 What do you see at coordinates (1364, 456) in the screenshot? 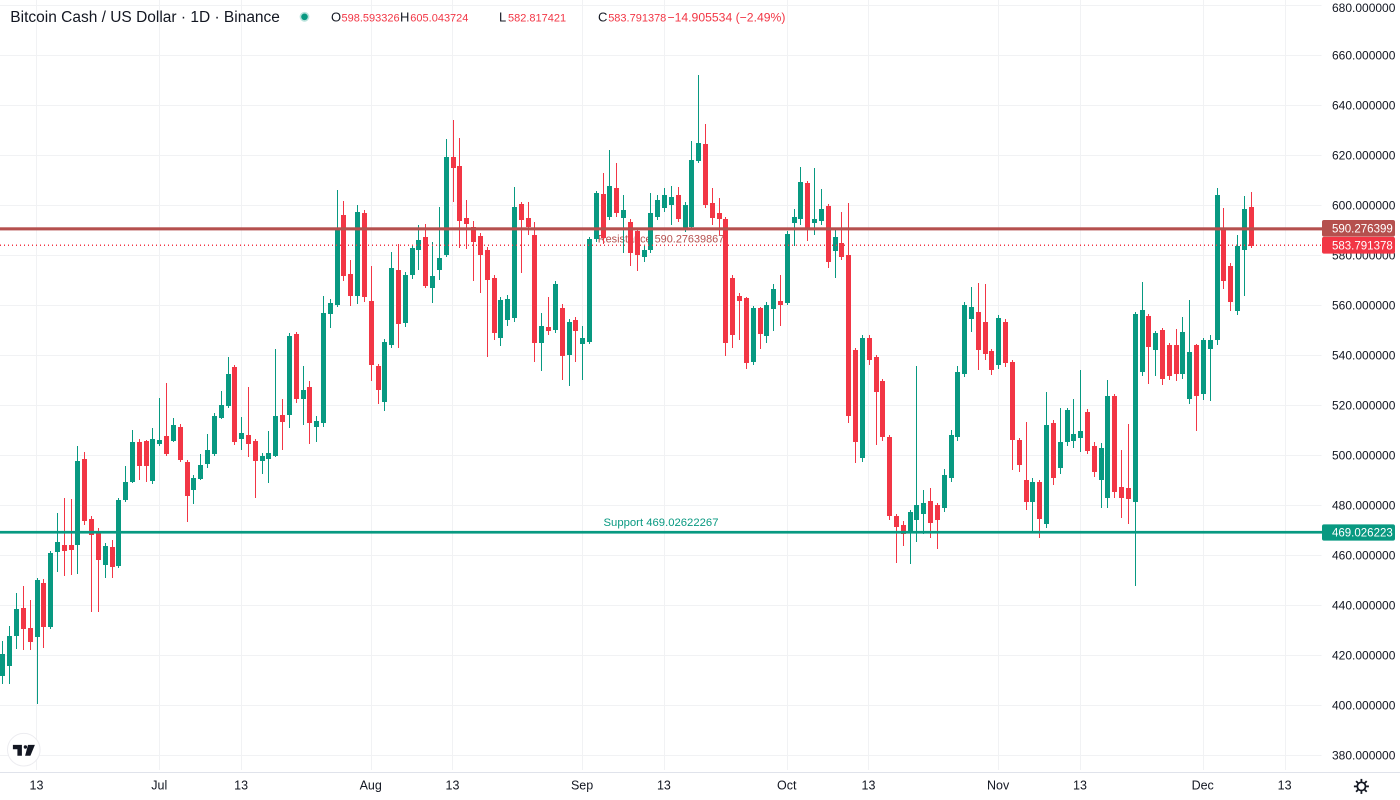
I see `svg-text: 500.000000` at bounding box center [1364, 456].